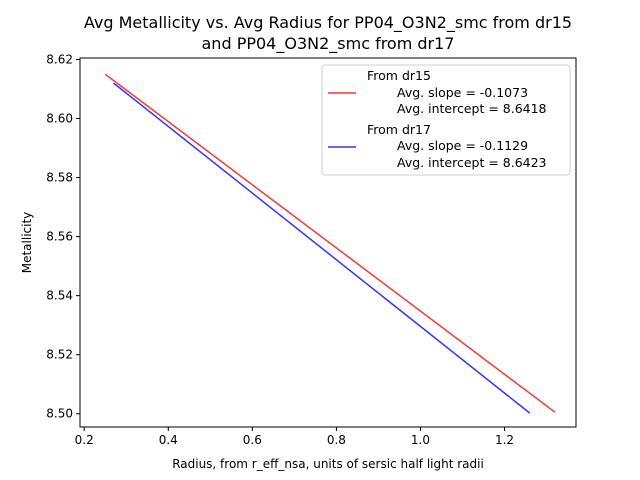 The height and width of the screenshot is (480, 640). What do you see at coordinates (252, 440) in the screenshot?
I see `x-tick-label: 0.6` at bounding box center [252, 440].